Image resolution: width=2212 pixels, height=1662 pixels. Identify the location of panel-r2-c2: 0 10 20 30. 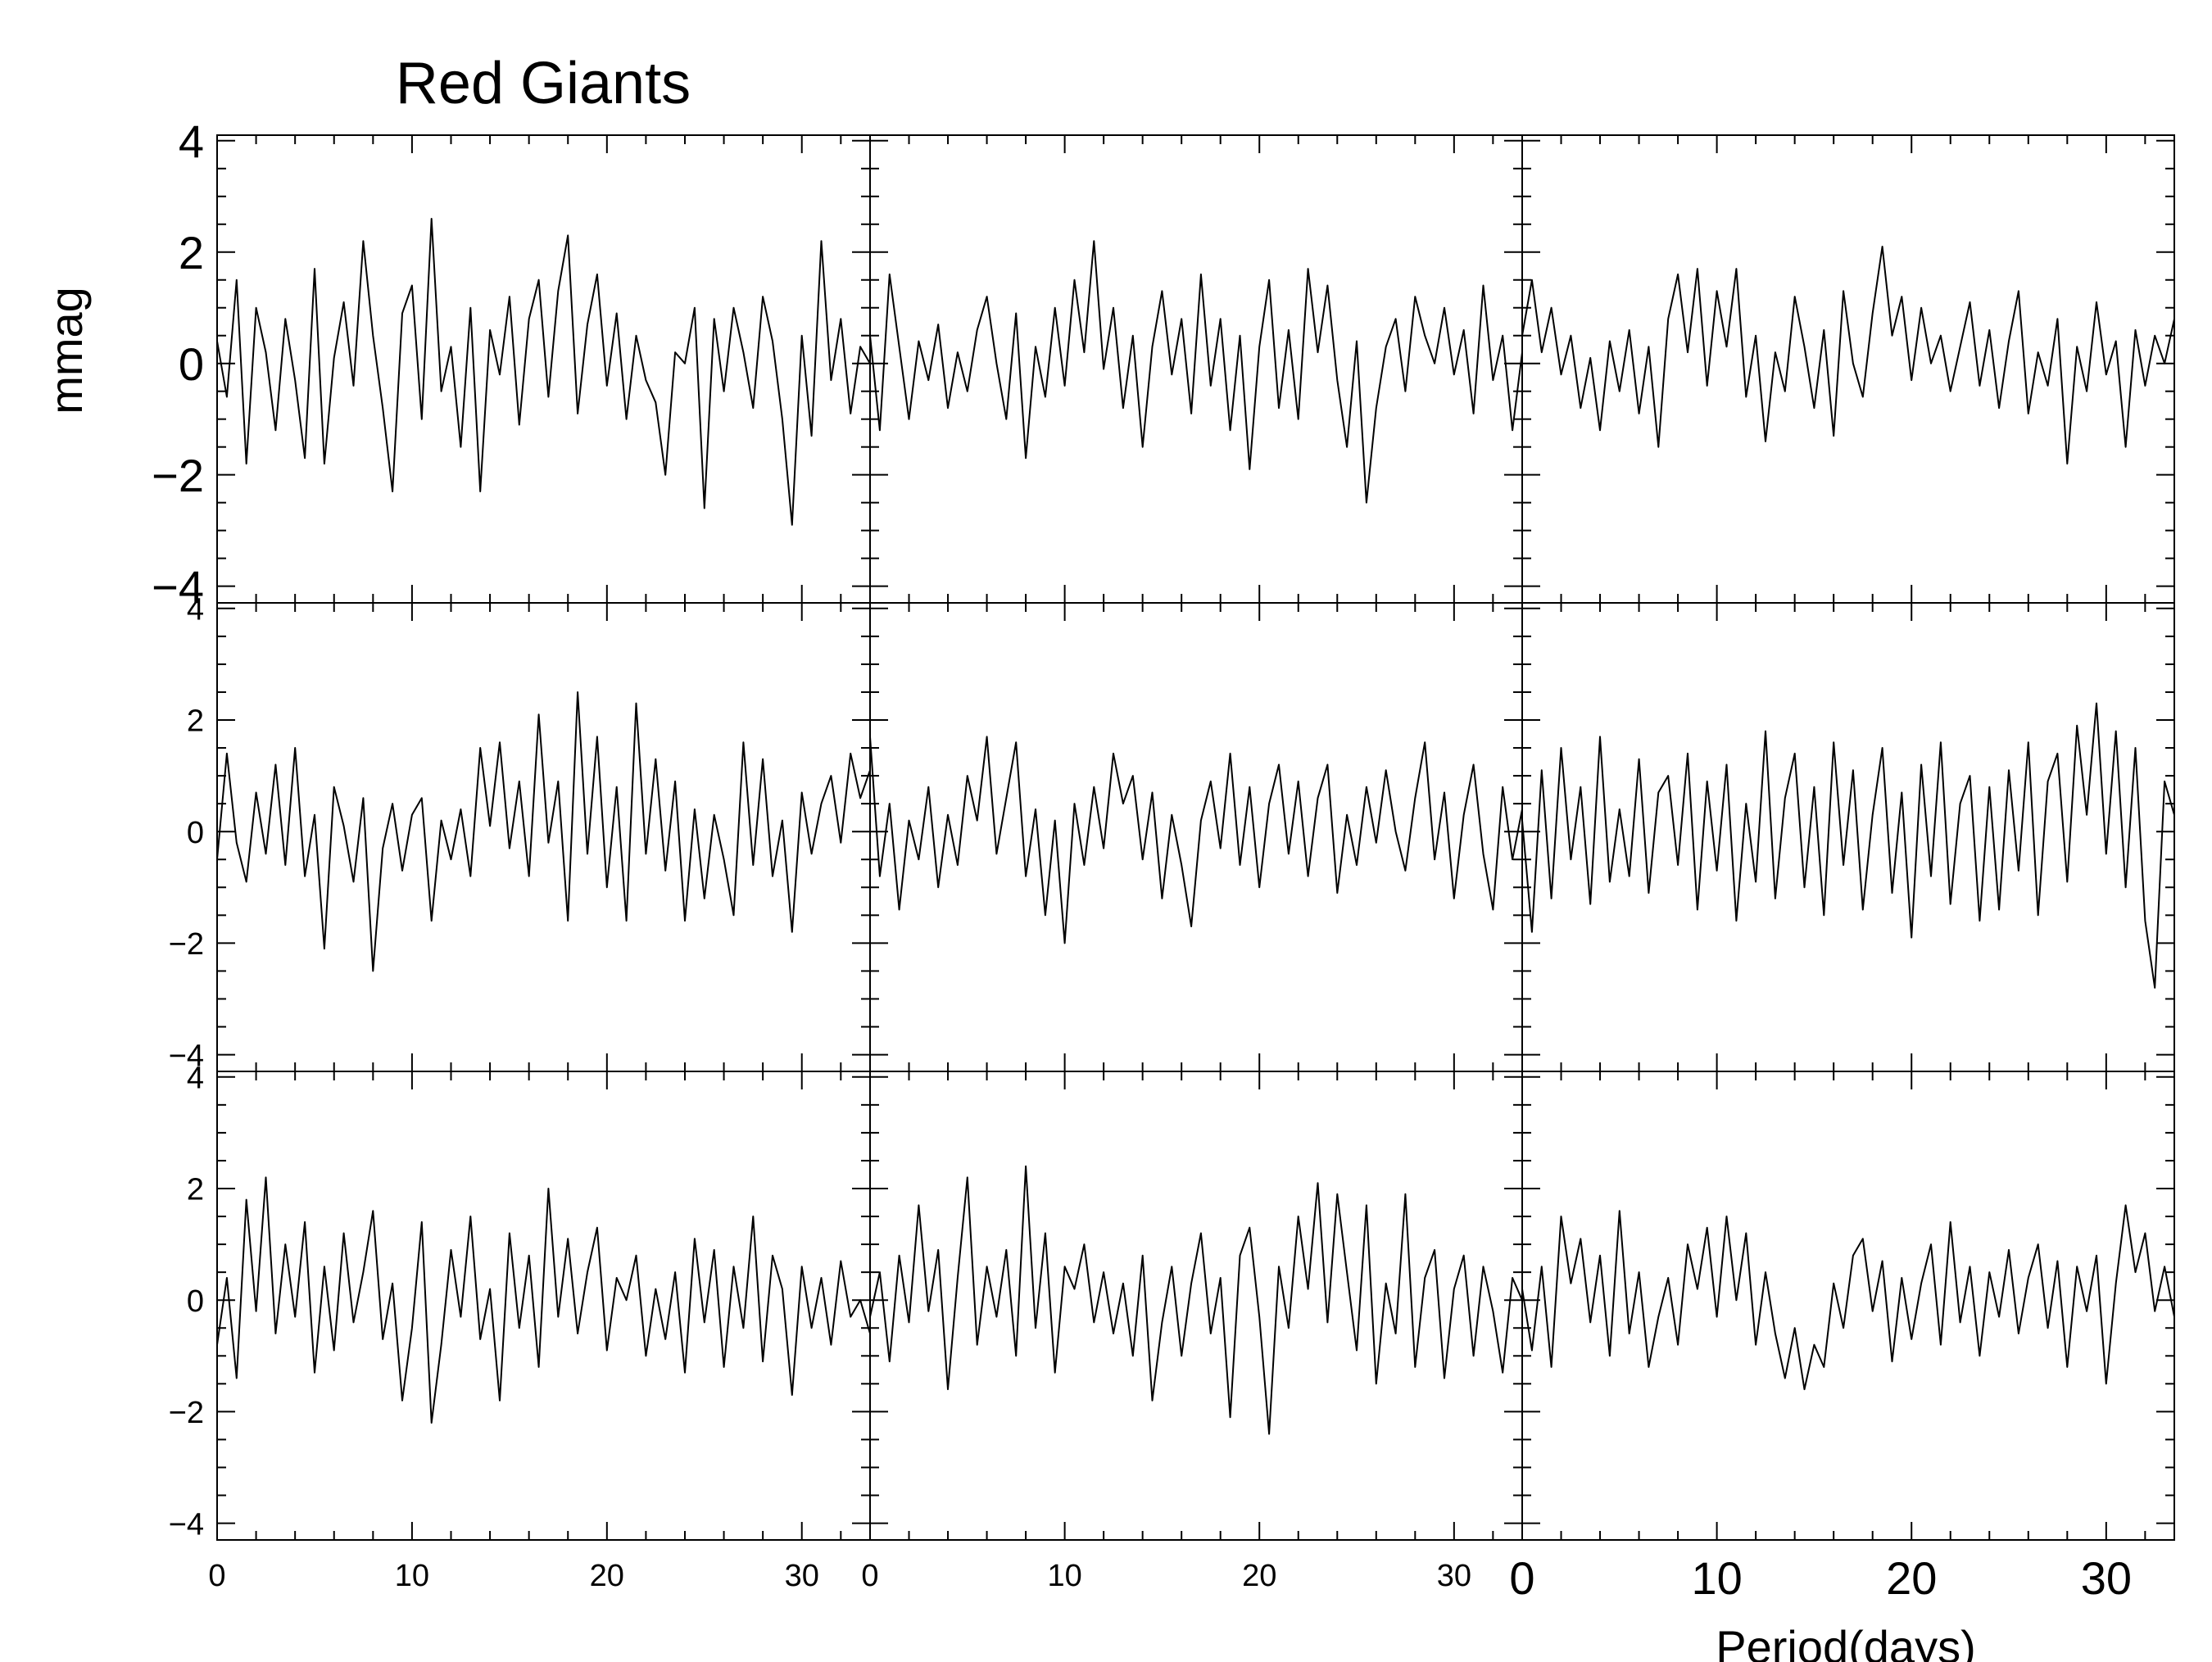
(1842, 1337).